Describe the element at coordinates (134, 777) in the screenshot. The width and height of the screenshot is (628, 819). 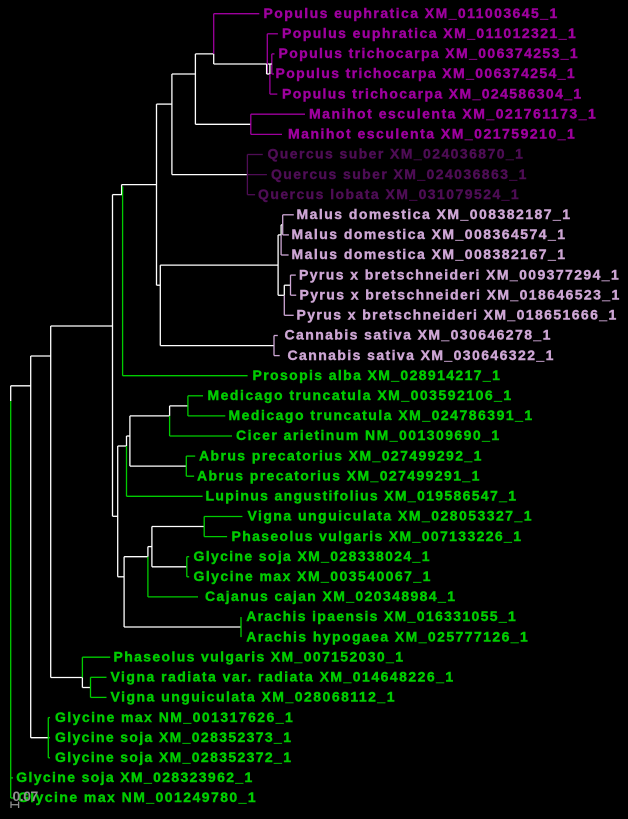
I see `svg-text: Glycine soja XM_028323962_1` at that location.